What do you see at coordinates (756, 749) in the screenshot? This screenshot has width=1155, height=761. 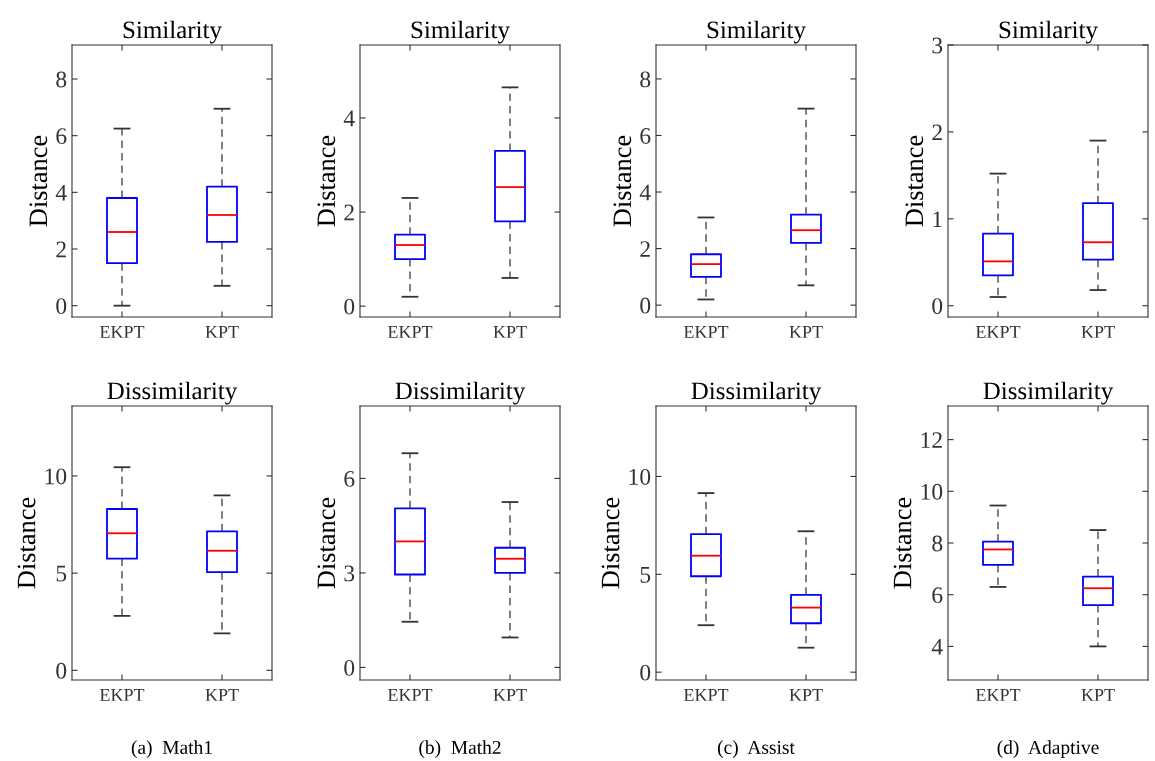 I see `text: (c) Assist` at bounding box center [756, 749].